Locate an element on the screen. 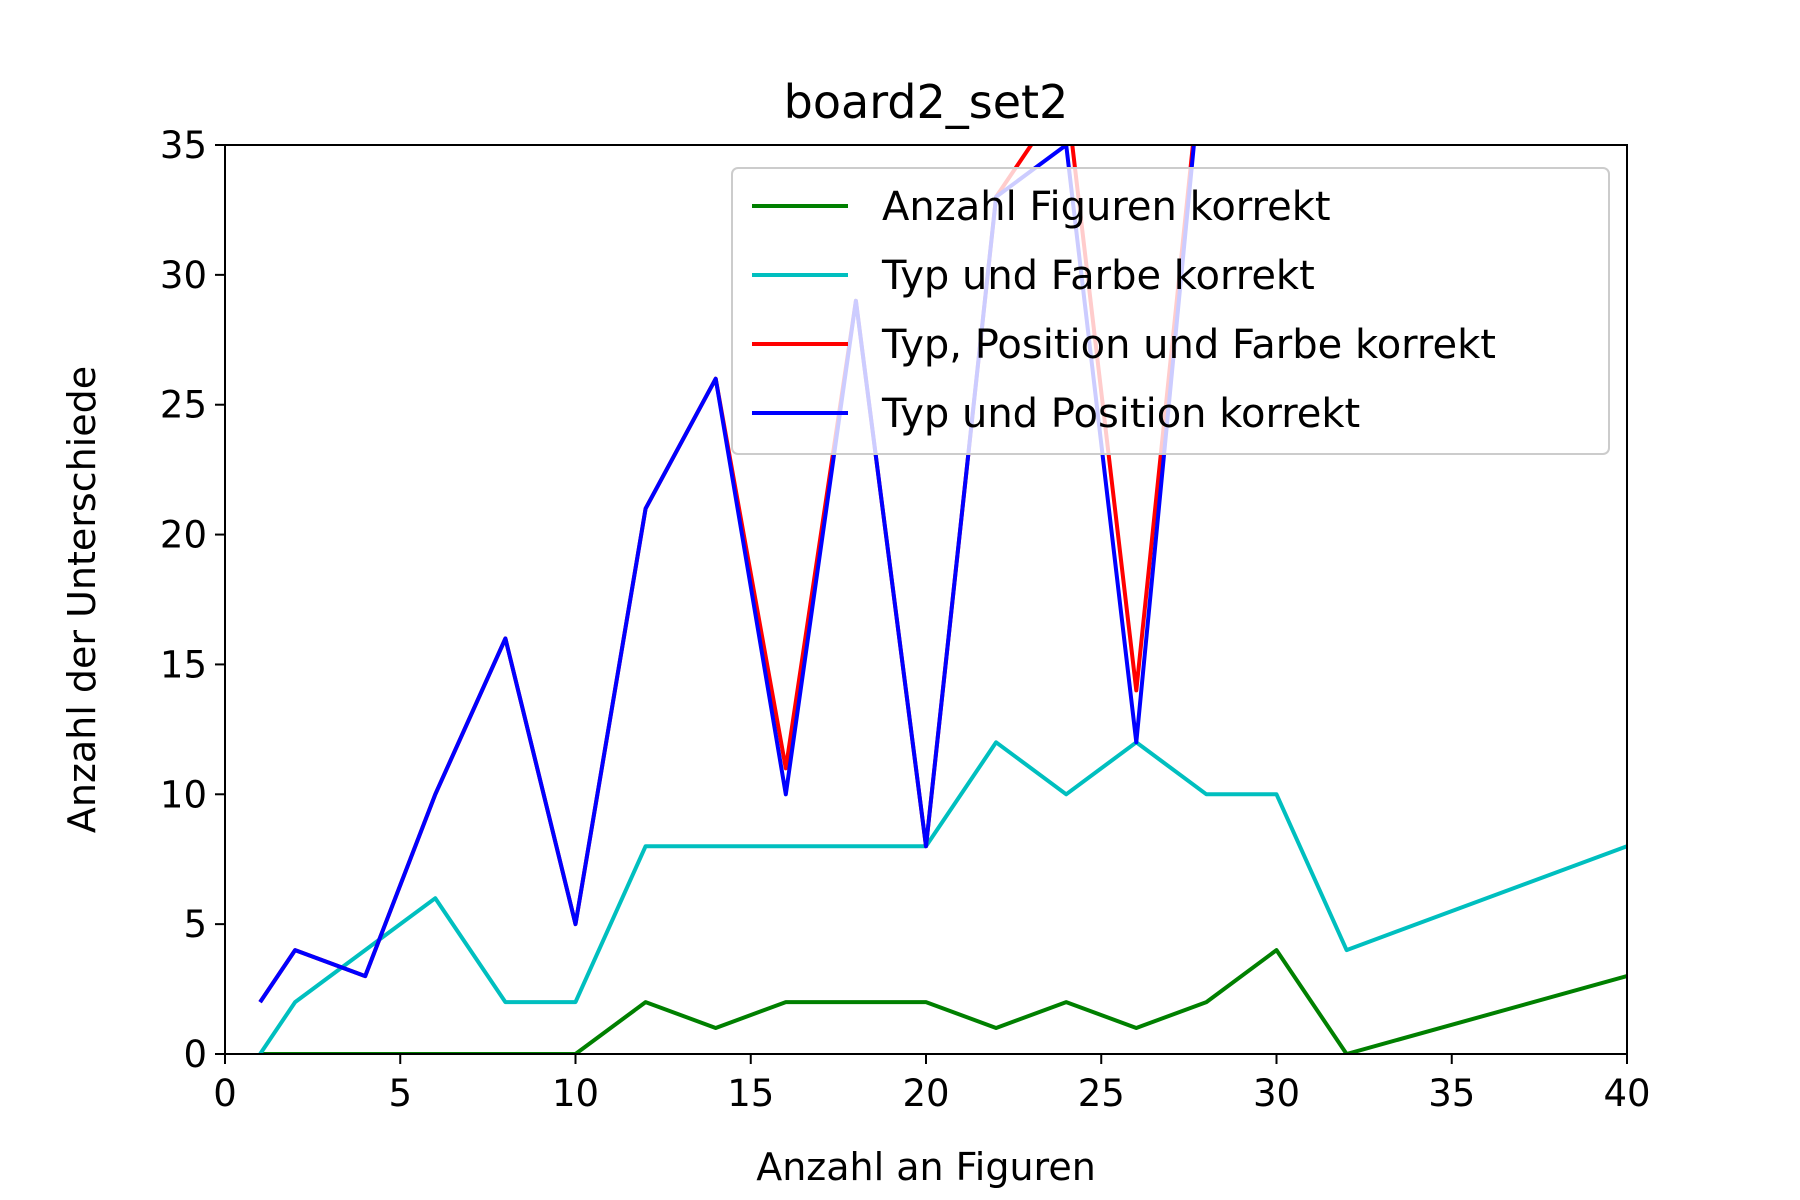 The width and height of the screenshot is (1800, 1200). y-tick-label: 15 is located at coordinates (183, 664).